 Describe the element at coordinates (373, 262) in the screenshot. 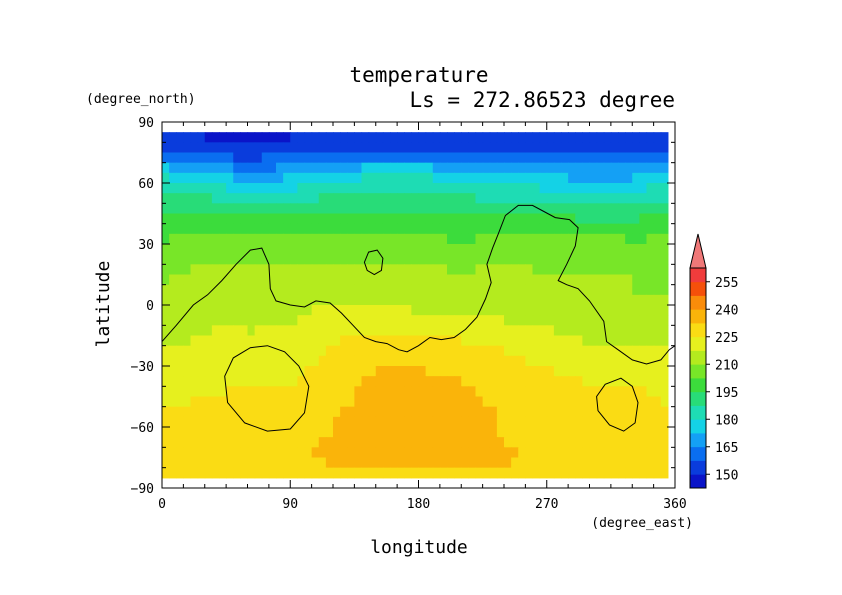

I see `small-north-contour` at that location.